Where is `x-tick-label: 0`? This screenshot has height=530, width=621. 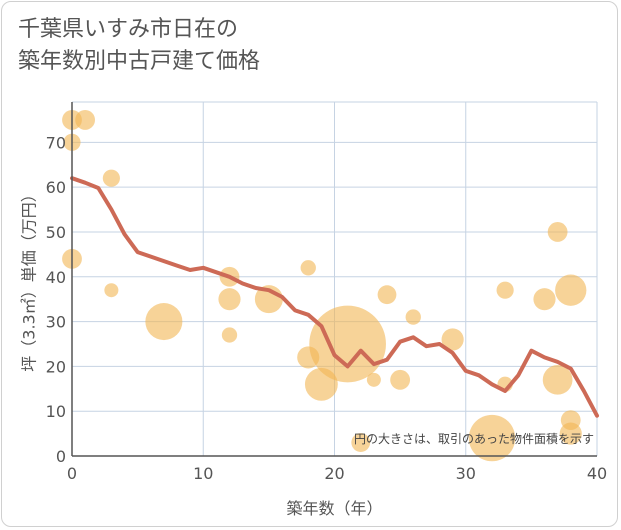
x-tick-label: 0 is located at coordinates (72, 473).